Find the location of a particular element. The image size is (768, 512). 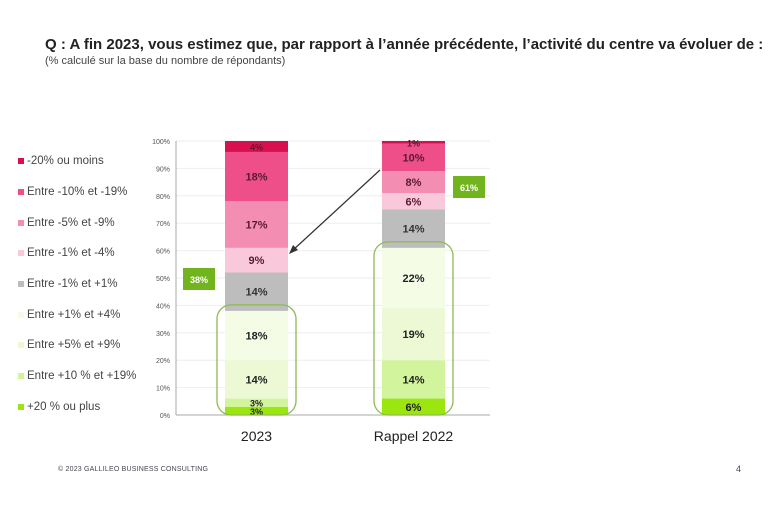

legend-label: Entre -10% et -19% is located at coordinates (77, 192).